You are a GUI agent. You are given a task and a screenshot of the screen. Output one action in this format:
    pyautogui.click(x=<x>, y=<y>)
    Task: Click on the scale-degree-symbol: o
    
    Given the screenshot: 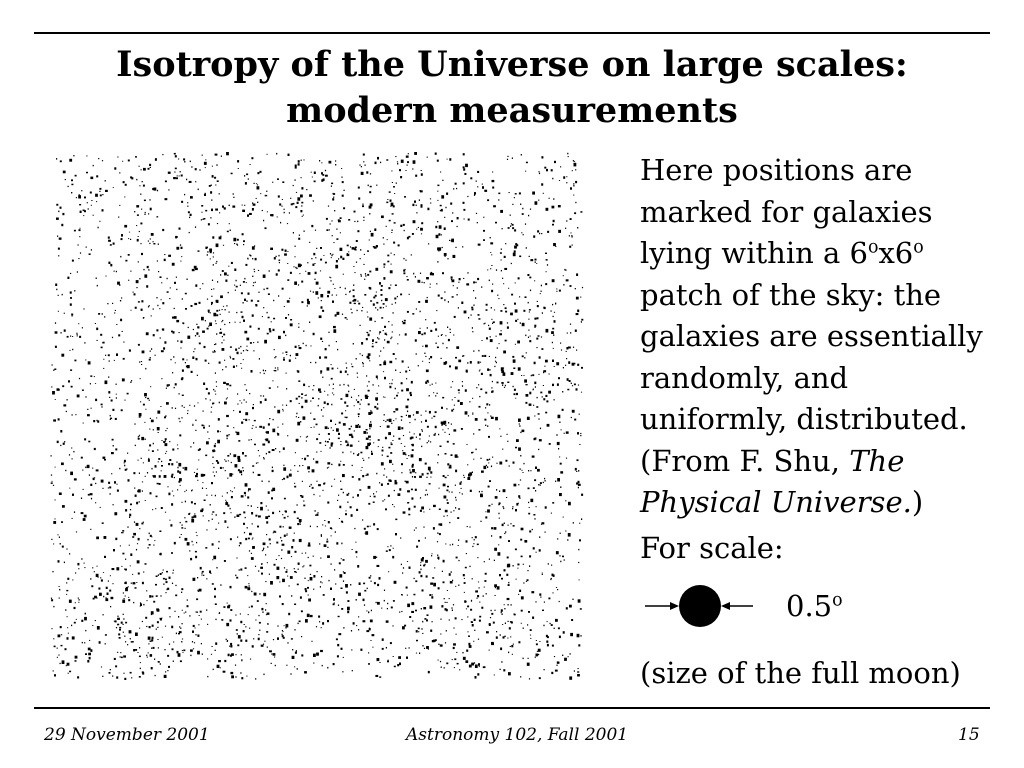 What is the action you would take?
    pyautogui.click(x=837, y=600)
    